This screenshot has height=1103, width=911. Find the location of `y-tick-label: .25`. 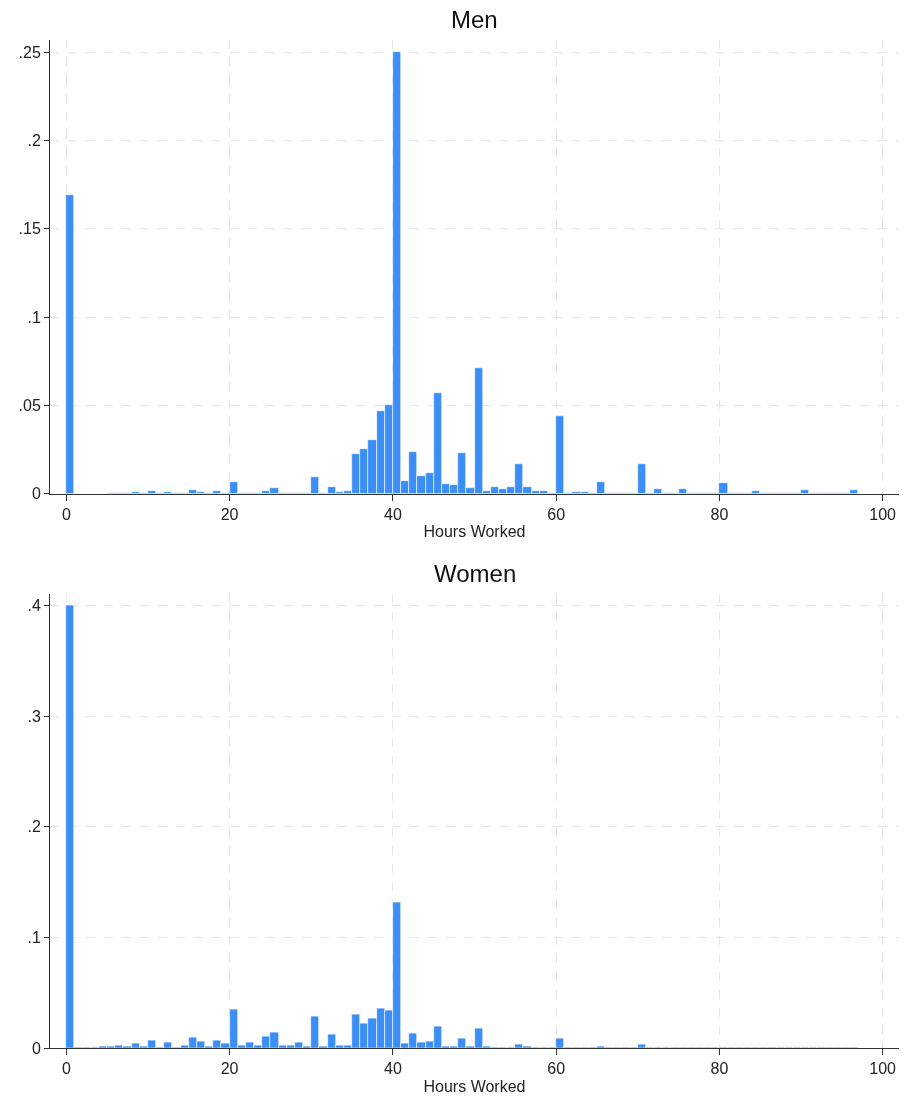

y-tick-label: .25 is located at coordinates (29, 52).